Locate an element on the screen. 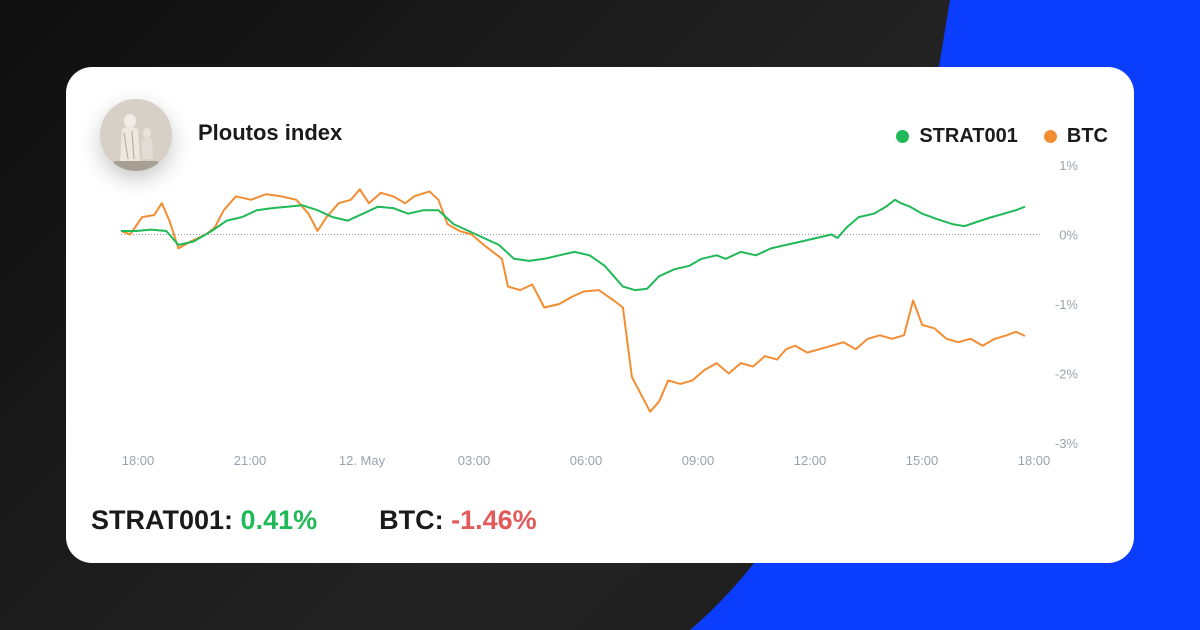  summary-btc: BTC: -1.46% is located at coordinates (458, 520).